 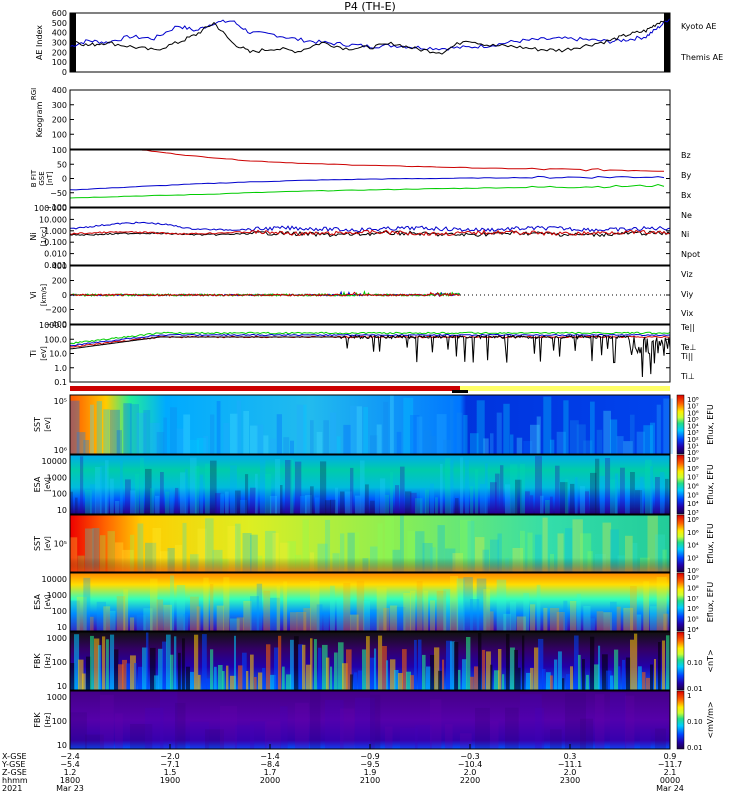 I want to click on colorbar-tick-label: 0.01, so click(x=695, y=748).